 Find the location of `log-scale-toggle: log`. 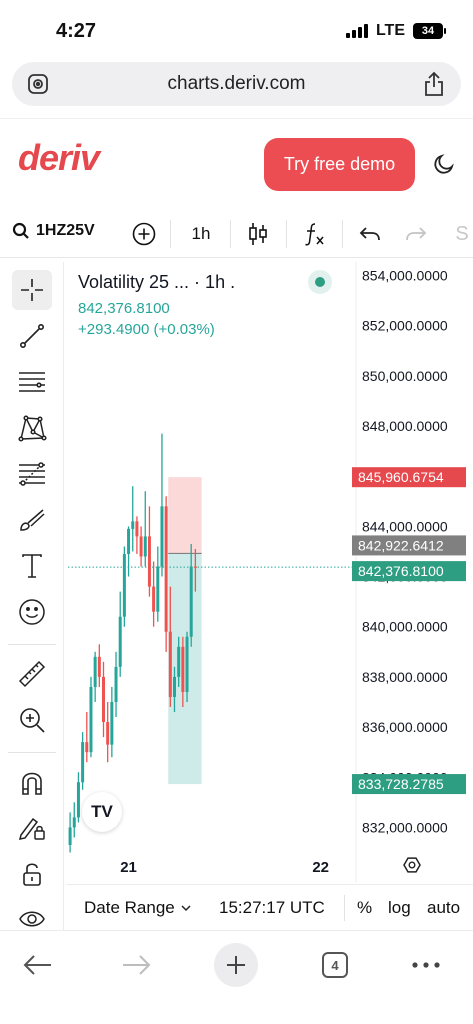

log-scale-toggle: log is located at coordinates (399, 907).